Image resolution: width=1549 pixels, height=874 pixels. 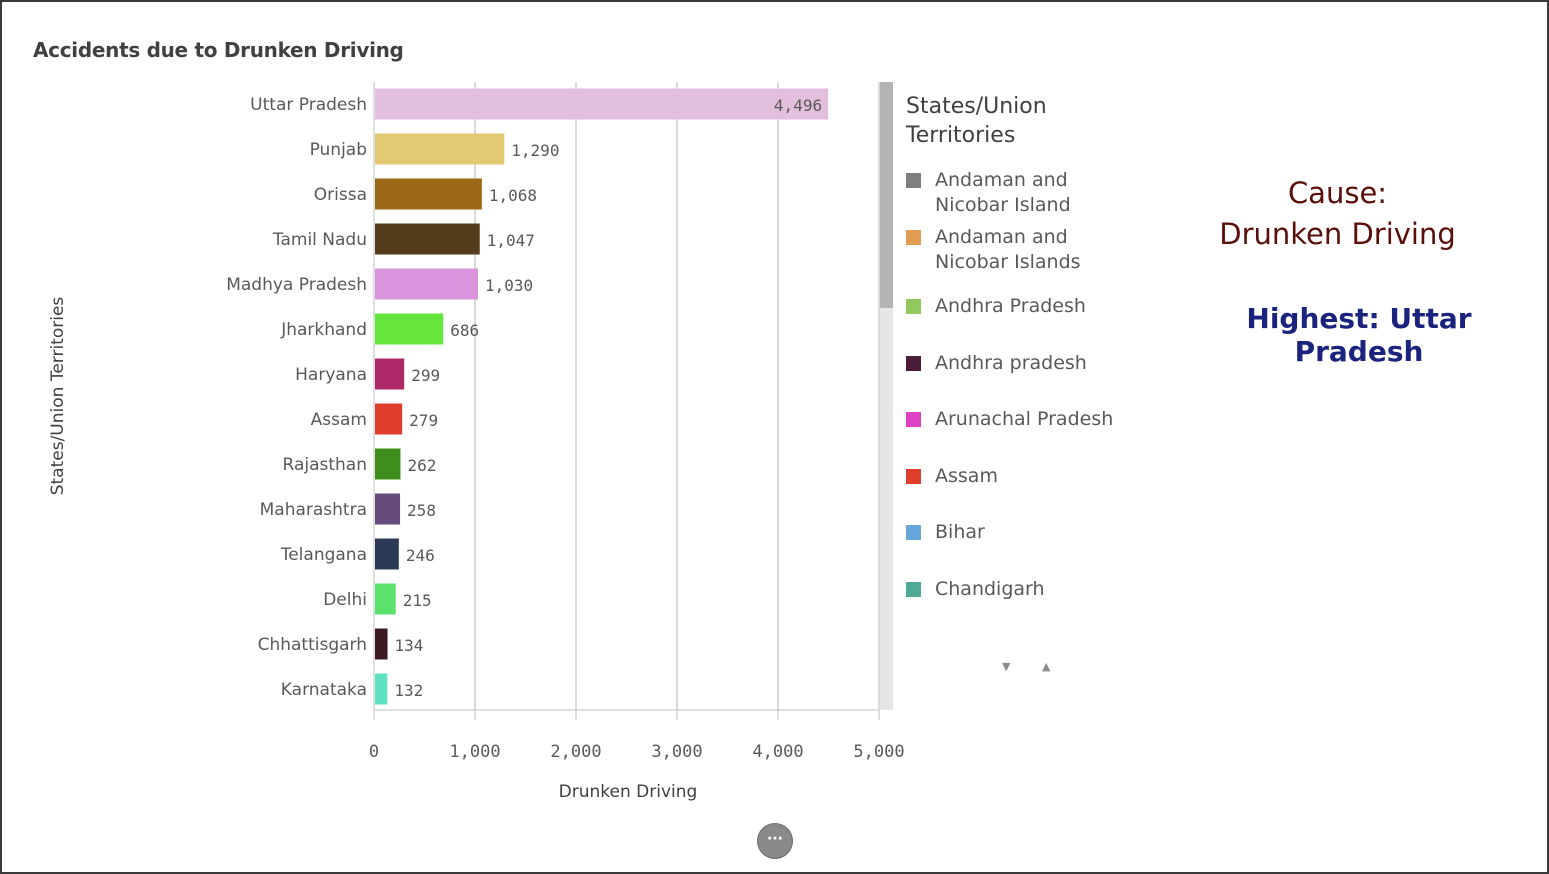 I want to click on legend-scroll-down-icon: ▼, so click(x=1006, y=666).